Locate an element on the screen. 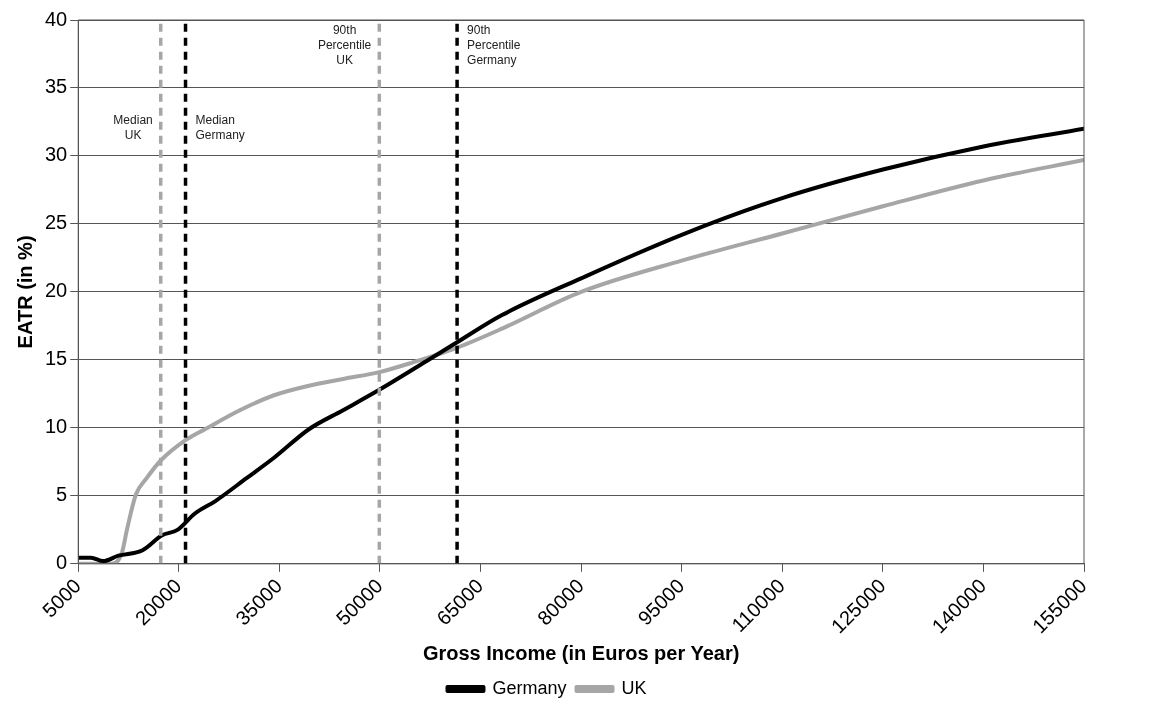 This screenshot has width=1154, height=713. y-tick-label: 30 is located at coordinates (56, 154).